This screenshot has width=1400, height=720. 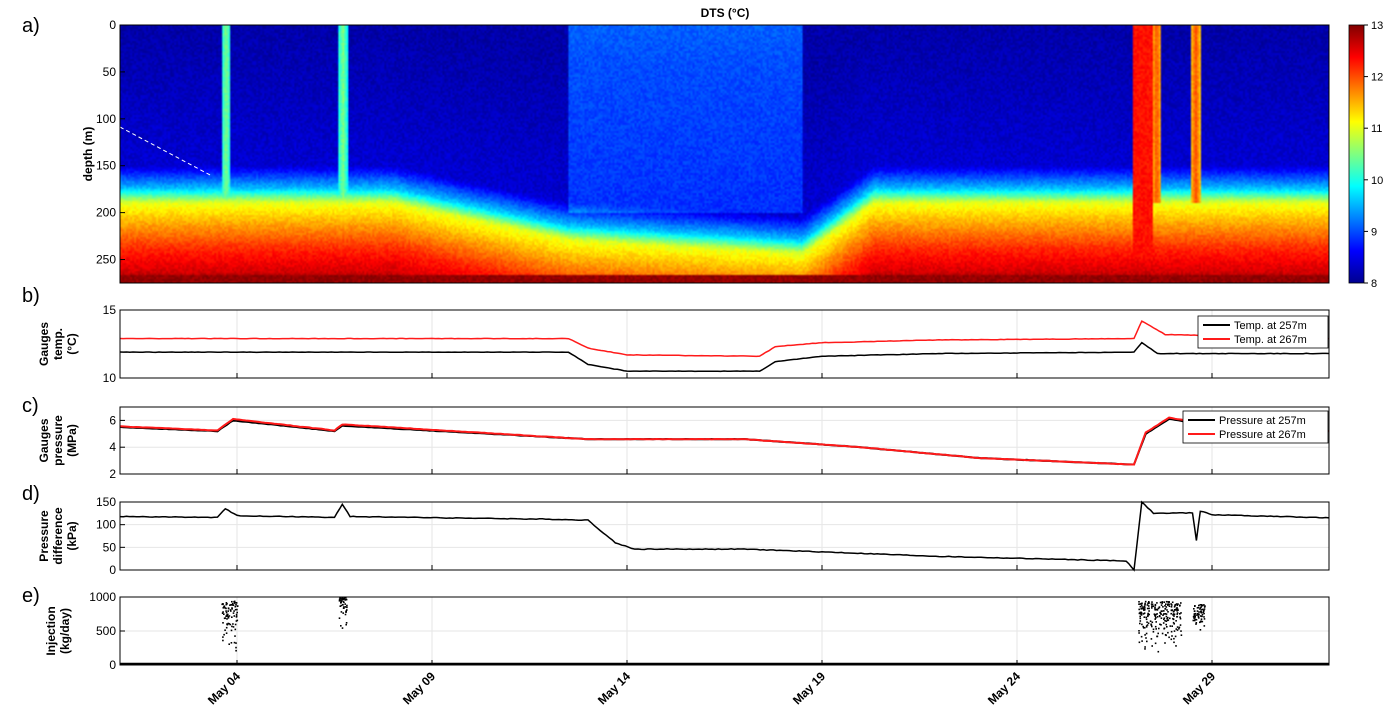 What do you see at coordinates (31, 296) in the screenshot?
I see `panel-b-label: b)` at bounding box center [31, 296].